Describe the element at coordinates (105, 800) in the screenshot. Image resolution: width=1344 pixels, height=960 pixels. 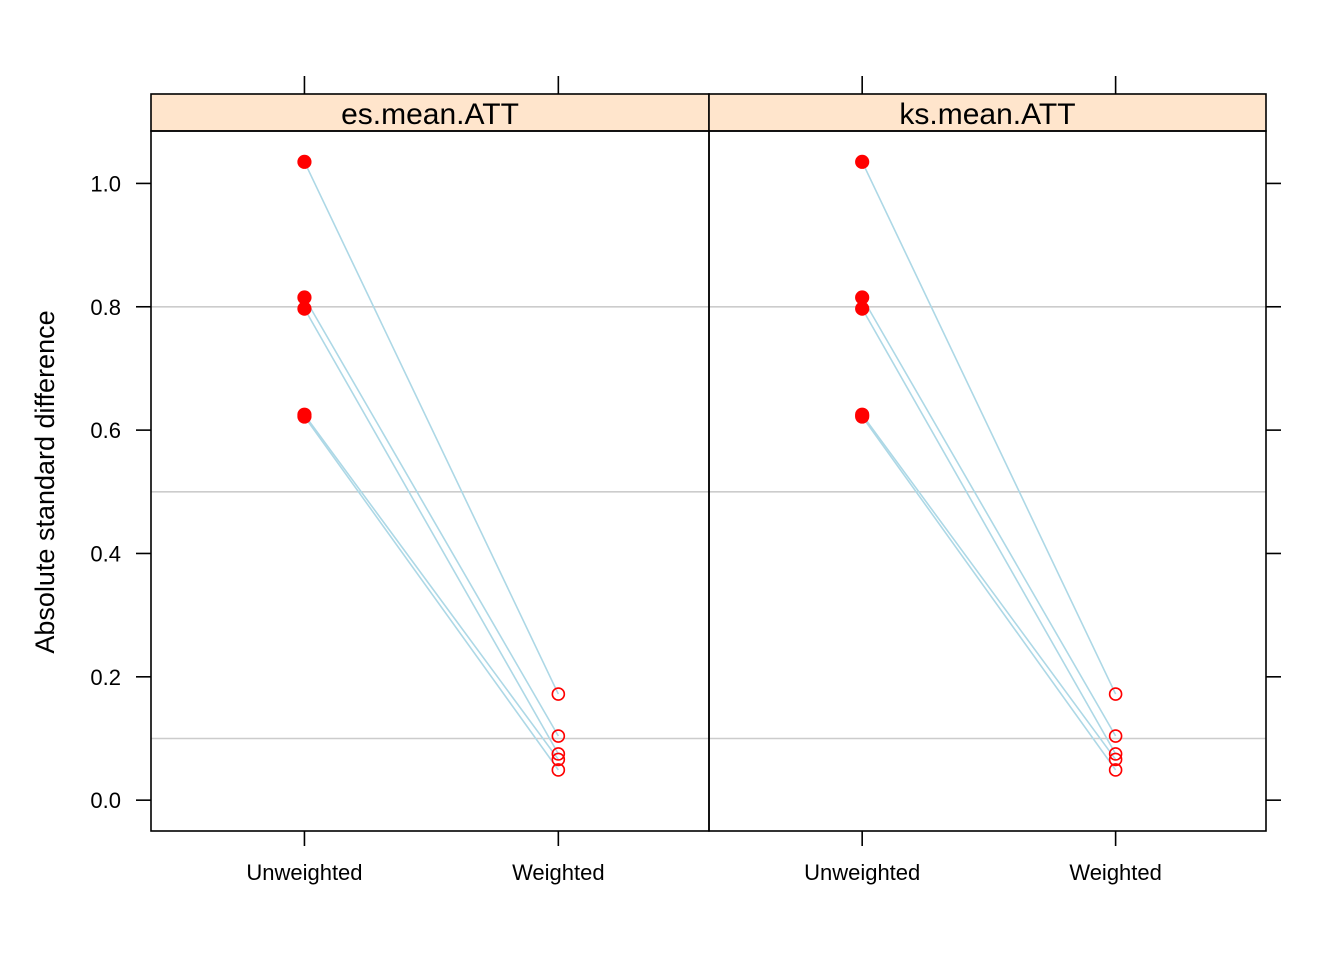
I see `y-tick-label: 0.0` at that location.